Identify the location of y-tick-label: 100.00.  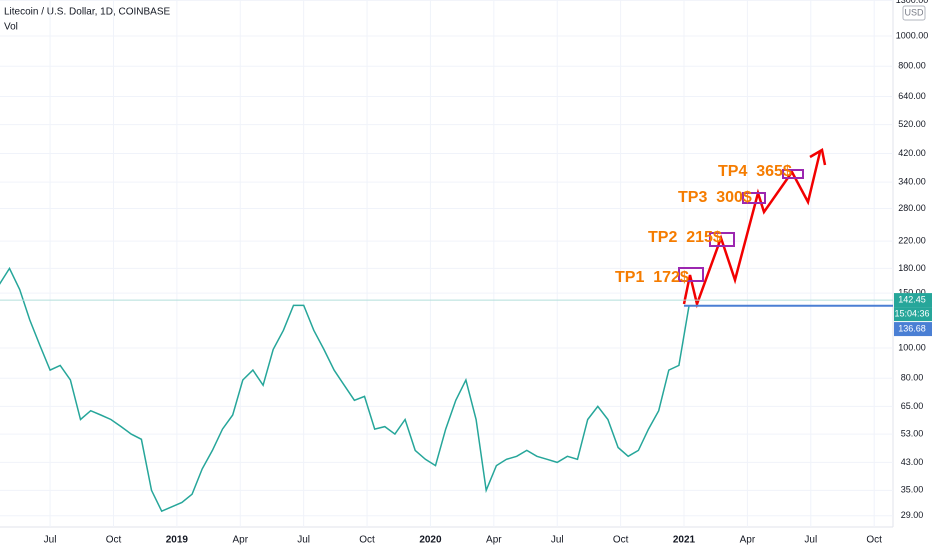
(912, 347).